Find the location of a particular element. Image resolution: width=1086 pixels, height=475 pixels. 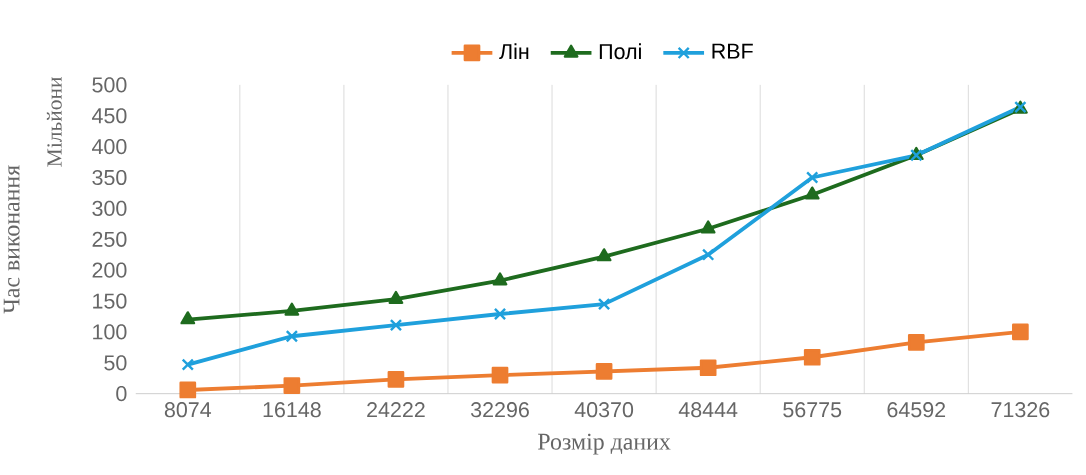

y-tick-label: 50 is located at coordinates (115, 363).